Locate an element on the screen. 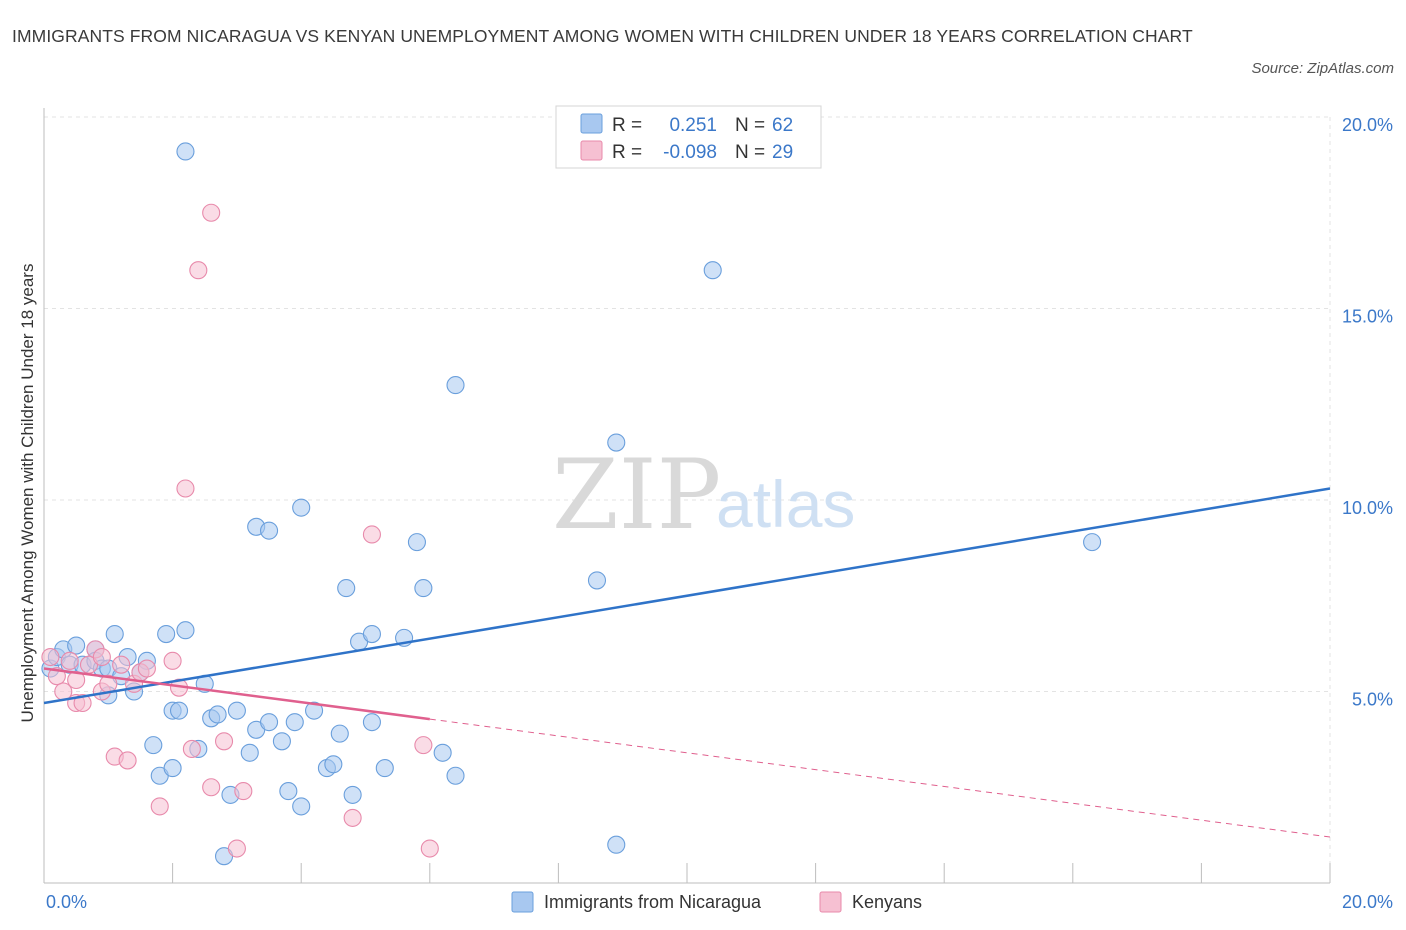 The height and width of the screenshot is (930, 1406). stats-swatch-pink is located at coordinates (591, 150).